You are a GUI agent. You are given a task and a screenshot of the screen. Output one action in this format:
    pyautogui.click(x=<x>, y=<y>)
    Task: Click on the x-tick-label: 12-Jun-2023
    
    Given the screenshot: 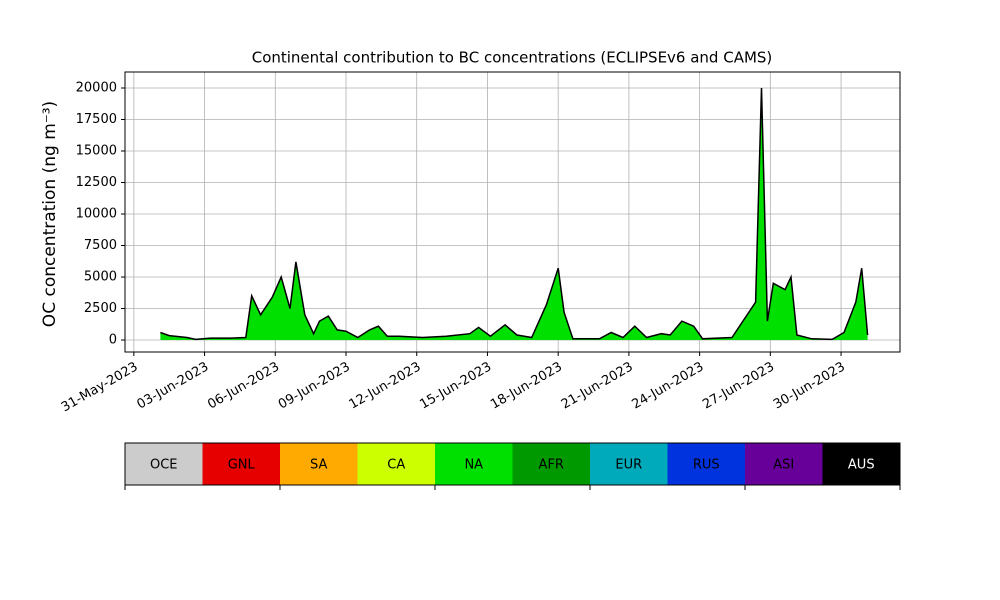 What is the action you would take?
    pyautogui.click(x=385, y=386)
    